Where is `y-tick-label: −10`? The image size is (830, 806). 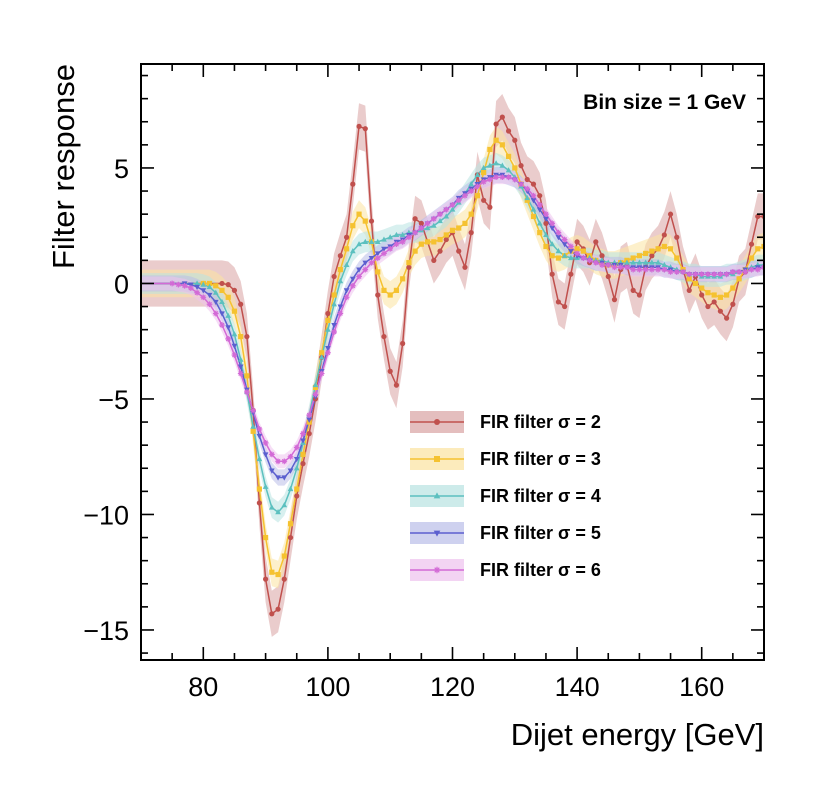 y-tick-label: −10 is located at coordinates (106, 515).